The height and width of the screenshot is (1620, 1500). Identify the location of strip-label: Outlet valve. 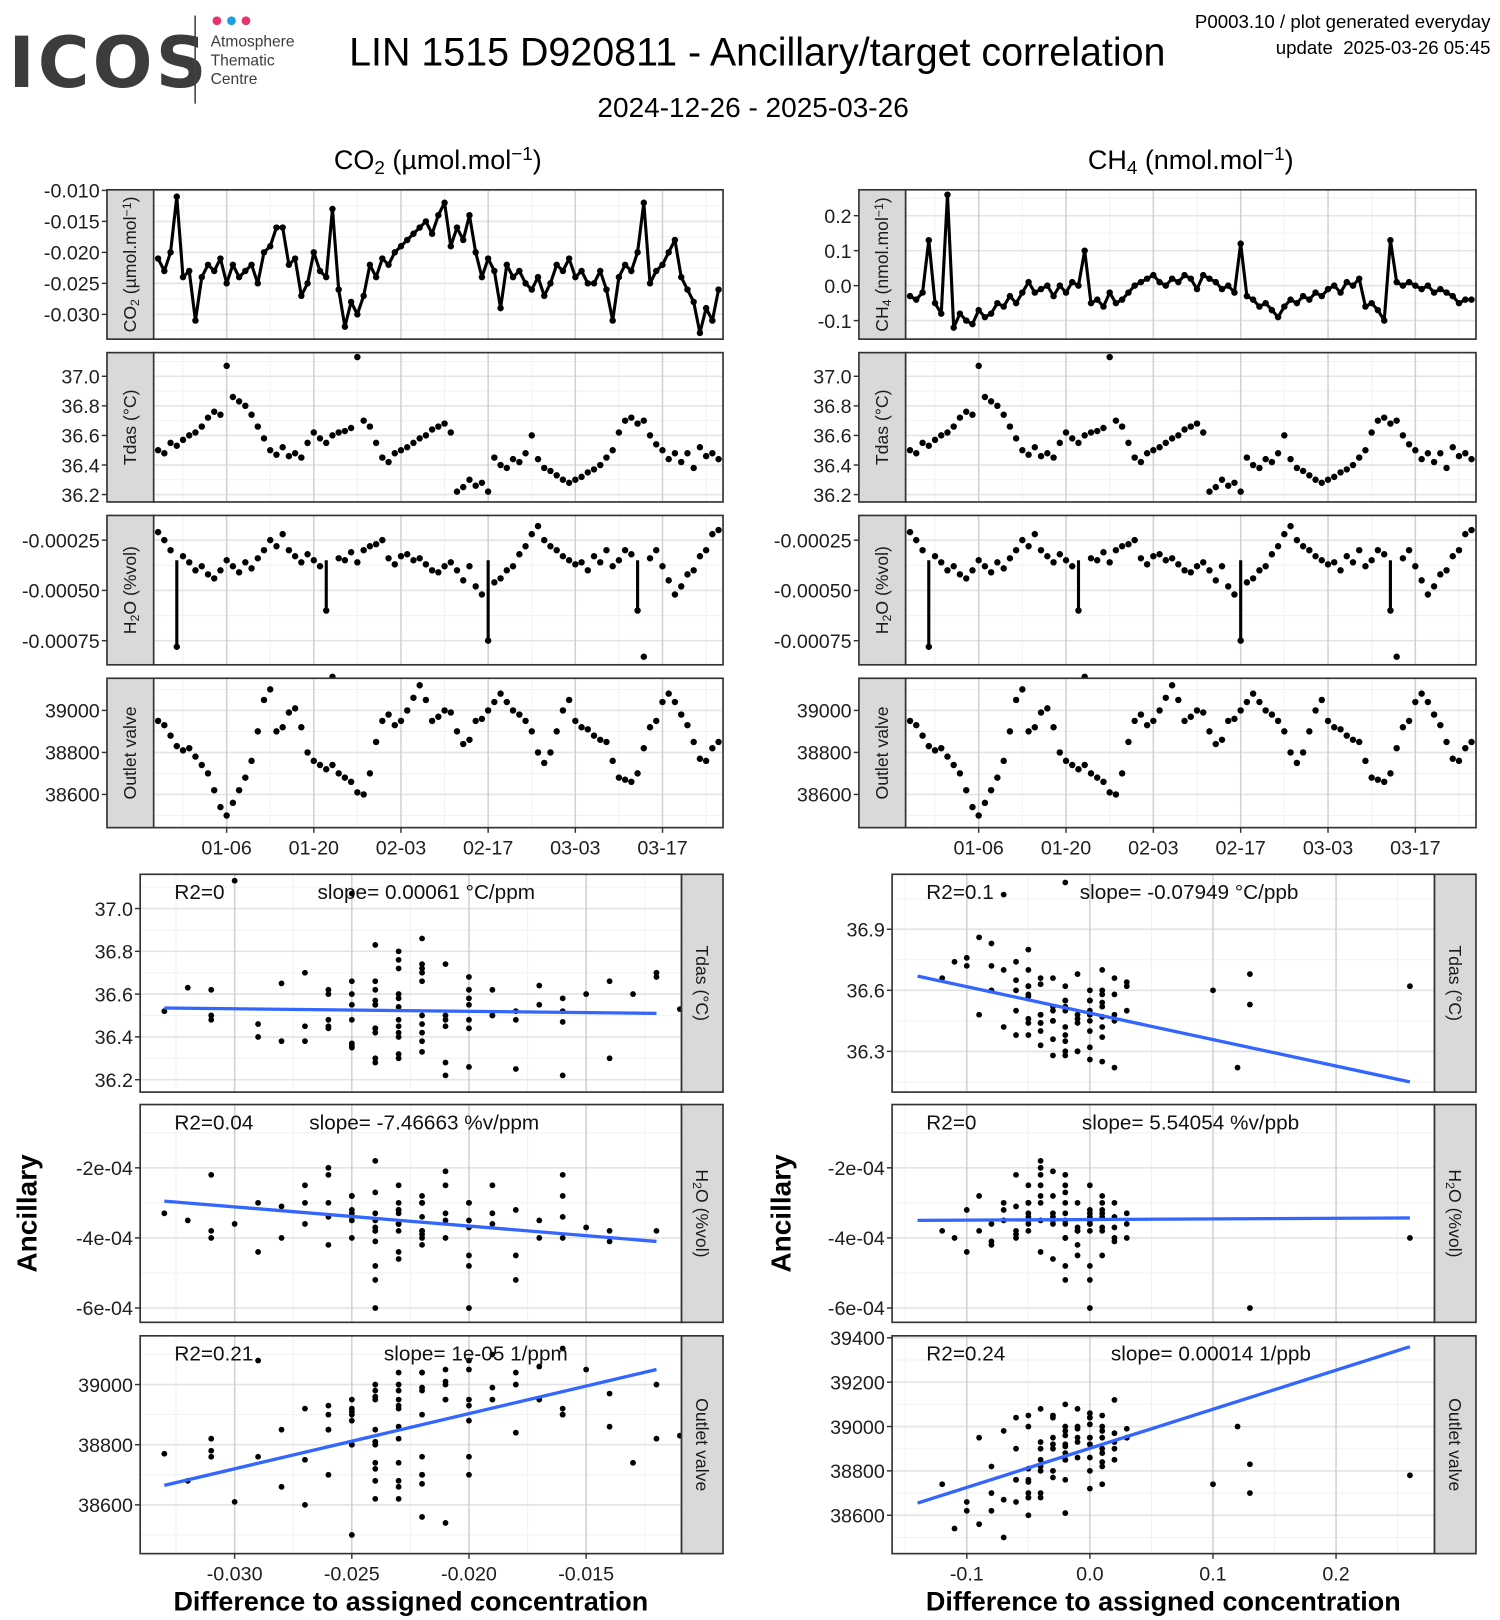
(130, 752).